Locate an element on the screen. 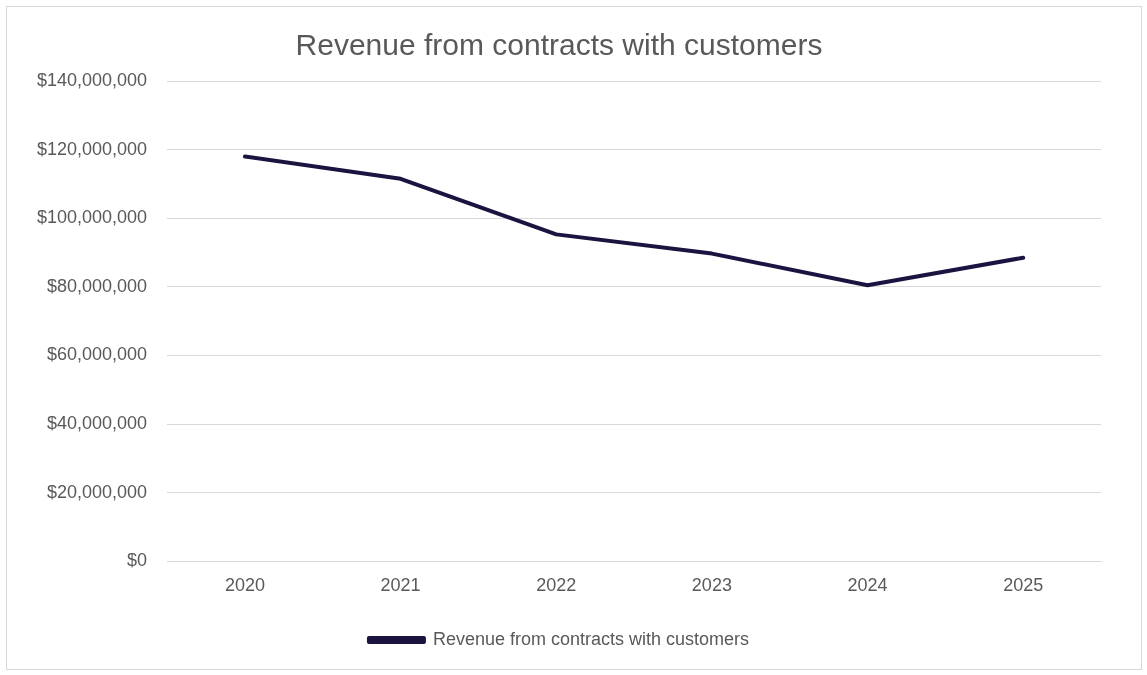 This screenshot has width=1147, height=675. x-tick-label: 2020 is located at coordinates (244, 585).